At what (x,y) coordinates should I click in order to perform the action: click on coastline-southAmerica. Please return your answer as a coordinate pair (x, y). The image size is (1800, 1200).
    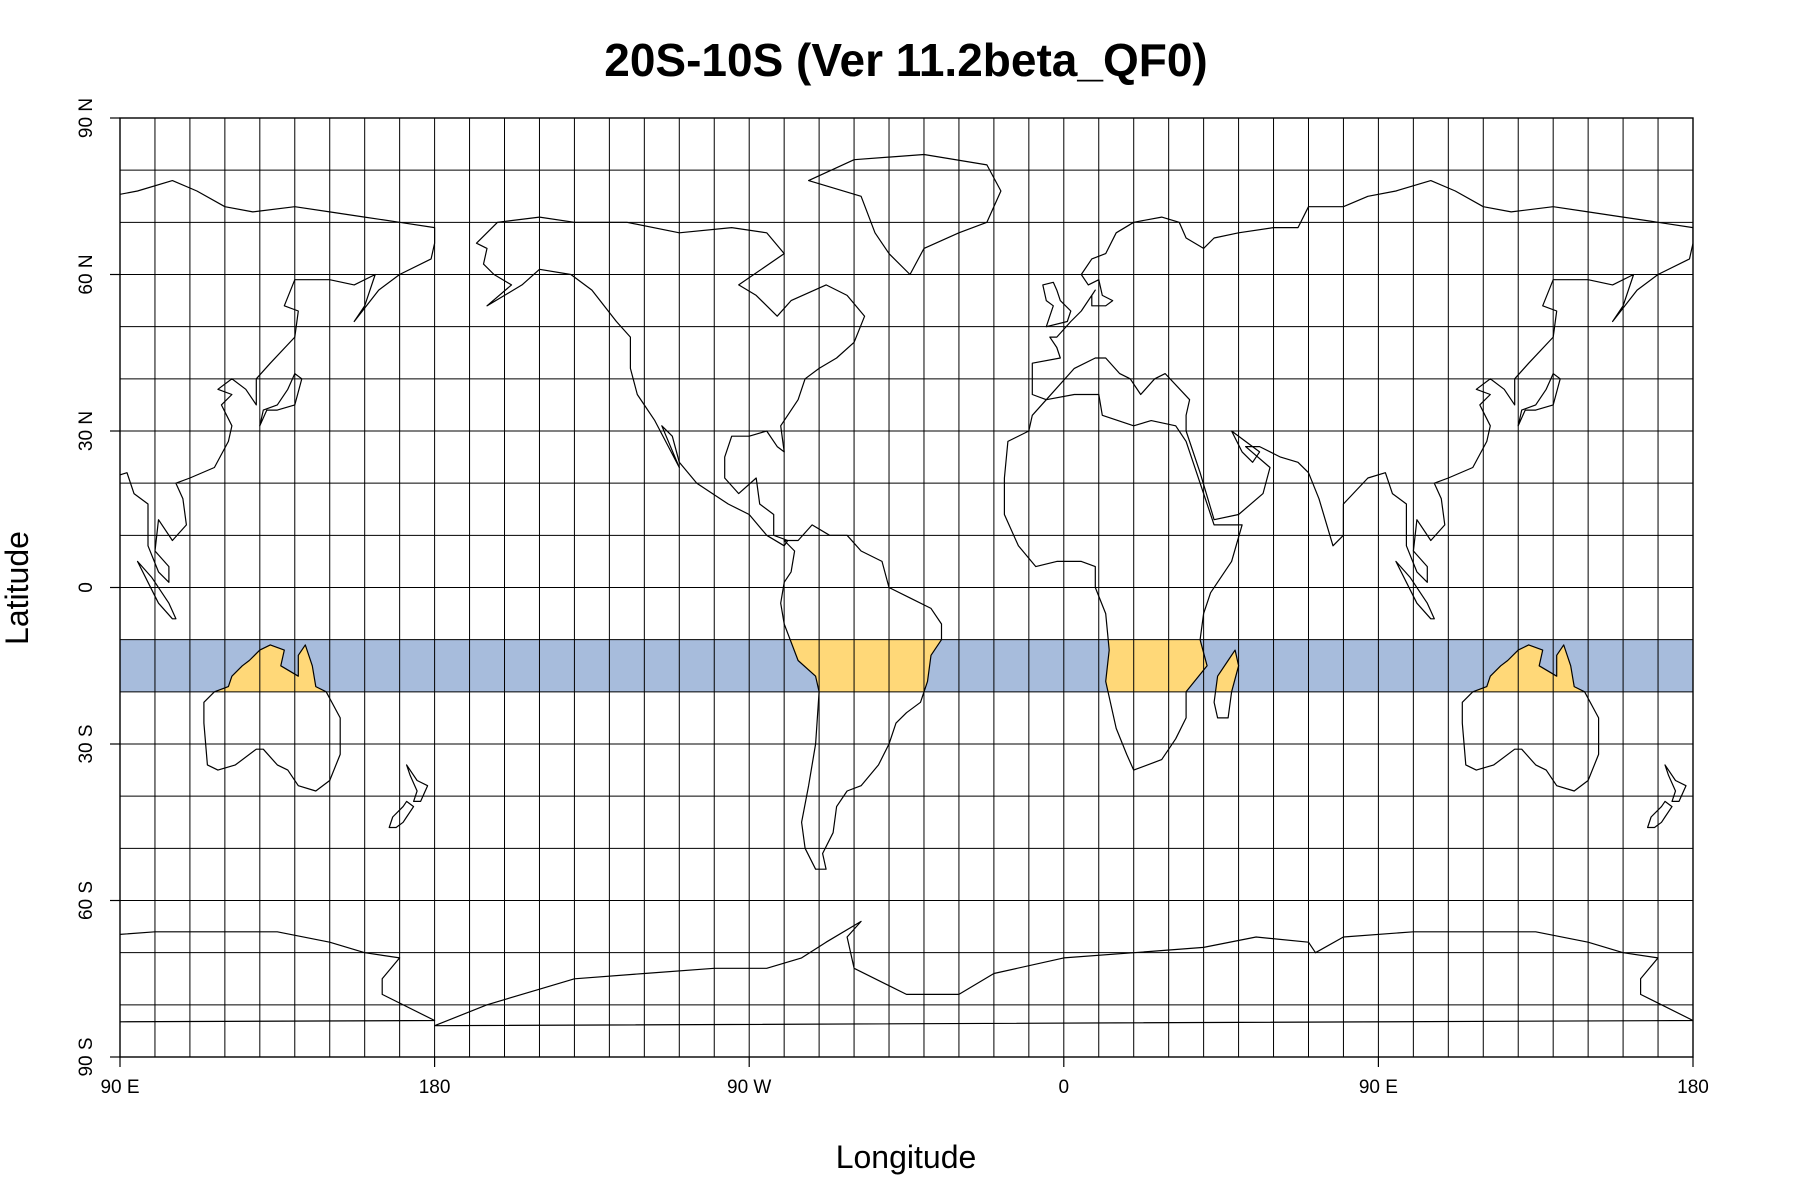
    Looking at the image, I should click on (861, 697).